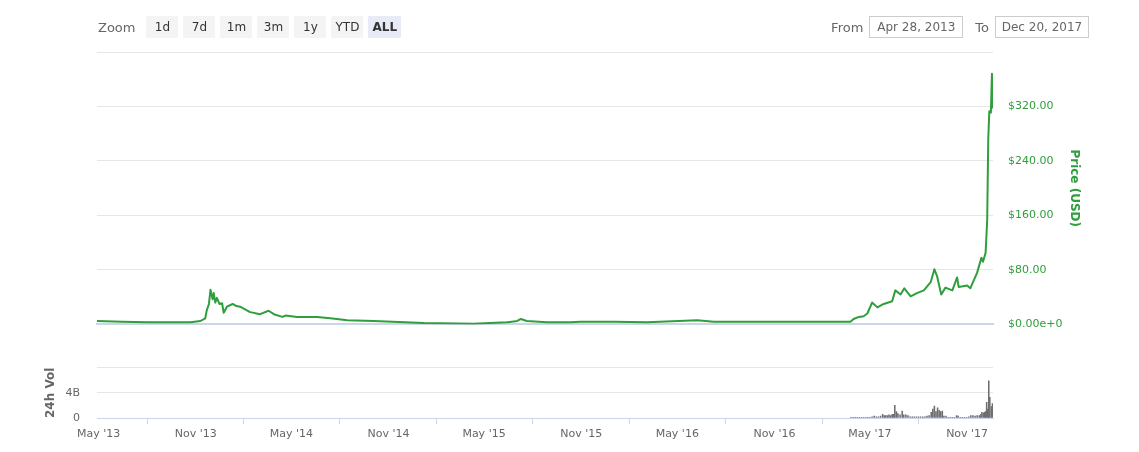  Describe the element at coordinates (98, 434) in the screenshot. I see `x-tick-label: May '13` at that location.